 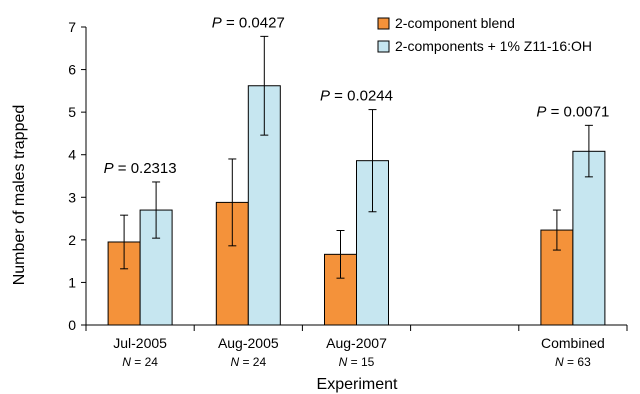 What do you see at coordinates (573, 362) in the screenshot?
I see `sample-size-label: N = 63` at bounding box center [573, 362].